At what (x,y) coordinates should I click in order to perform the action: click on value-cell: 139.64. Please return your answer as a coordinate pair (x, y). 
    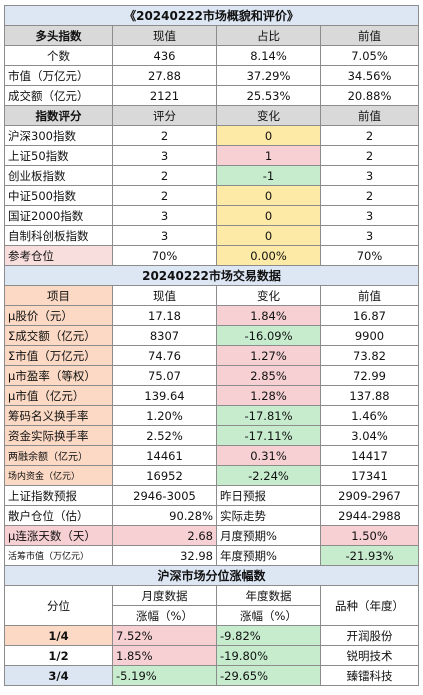
    Looking at the image, I should click on (164, 395).